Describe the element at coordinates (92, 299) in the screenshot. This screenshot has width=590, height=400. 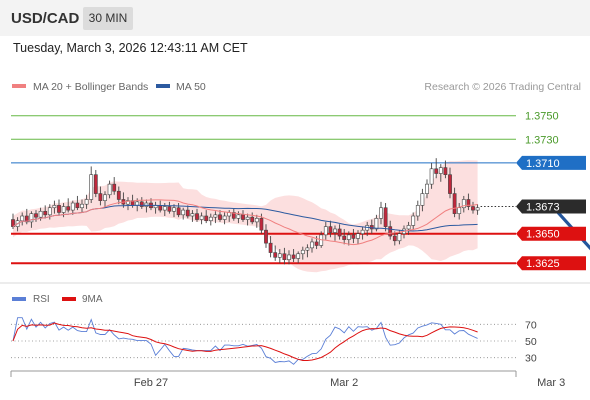
I see `rsi-ma-legend-label: 9MA` at that location.